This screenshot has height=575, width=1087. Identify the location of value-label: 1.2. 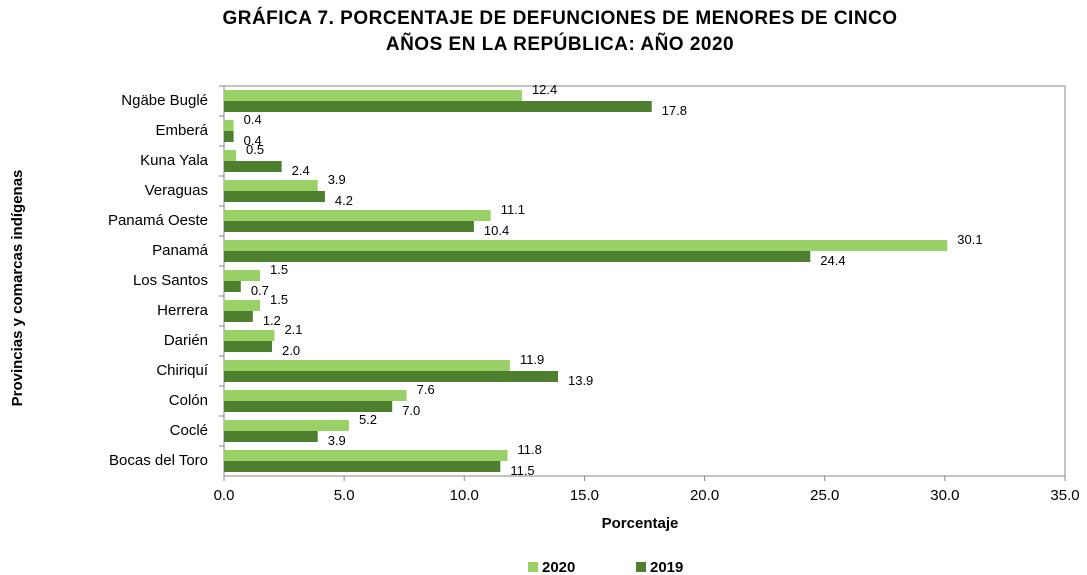
(272, 320).